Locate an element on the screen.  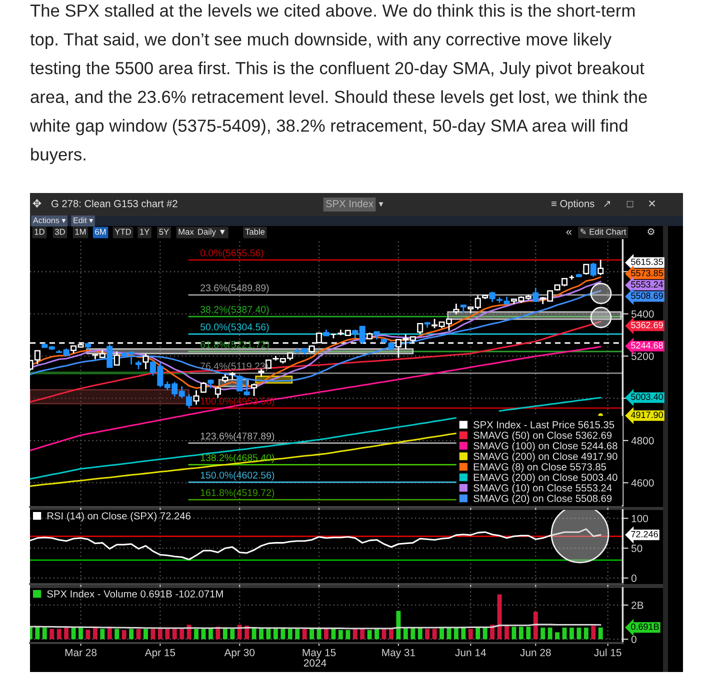
y-tick-label: 100 is located at coordinates (640, 518).